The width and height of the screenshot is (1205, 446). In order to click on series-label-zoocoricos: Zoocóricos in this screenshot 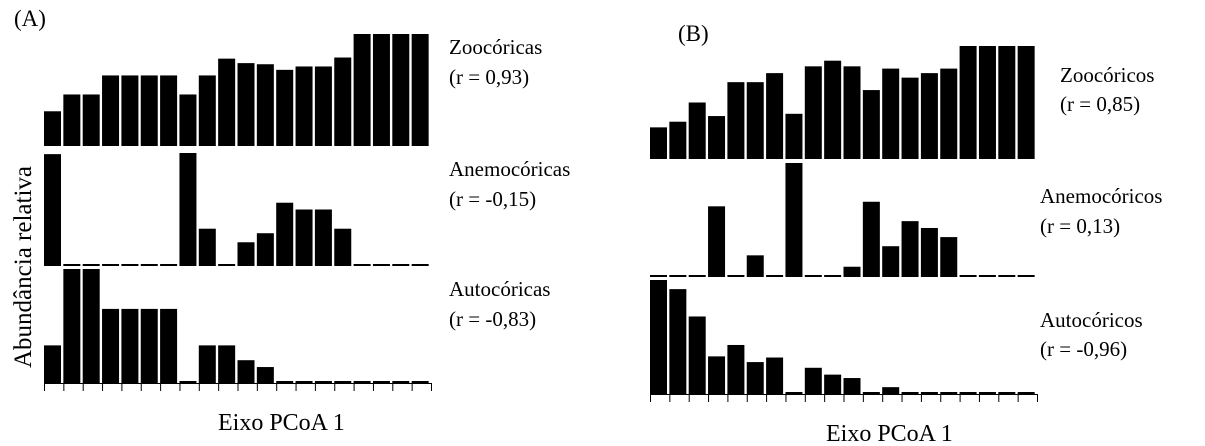, I will do `click(1107, 75)`.